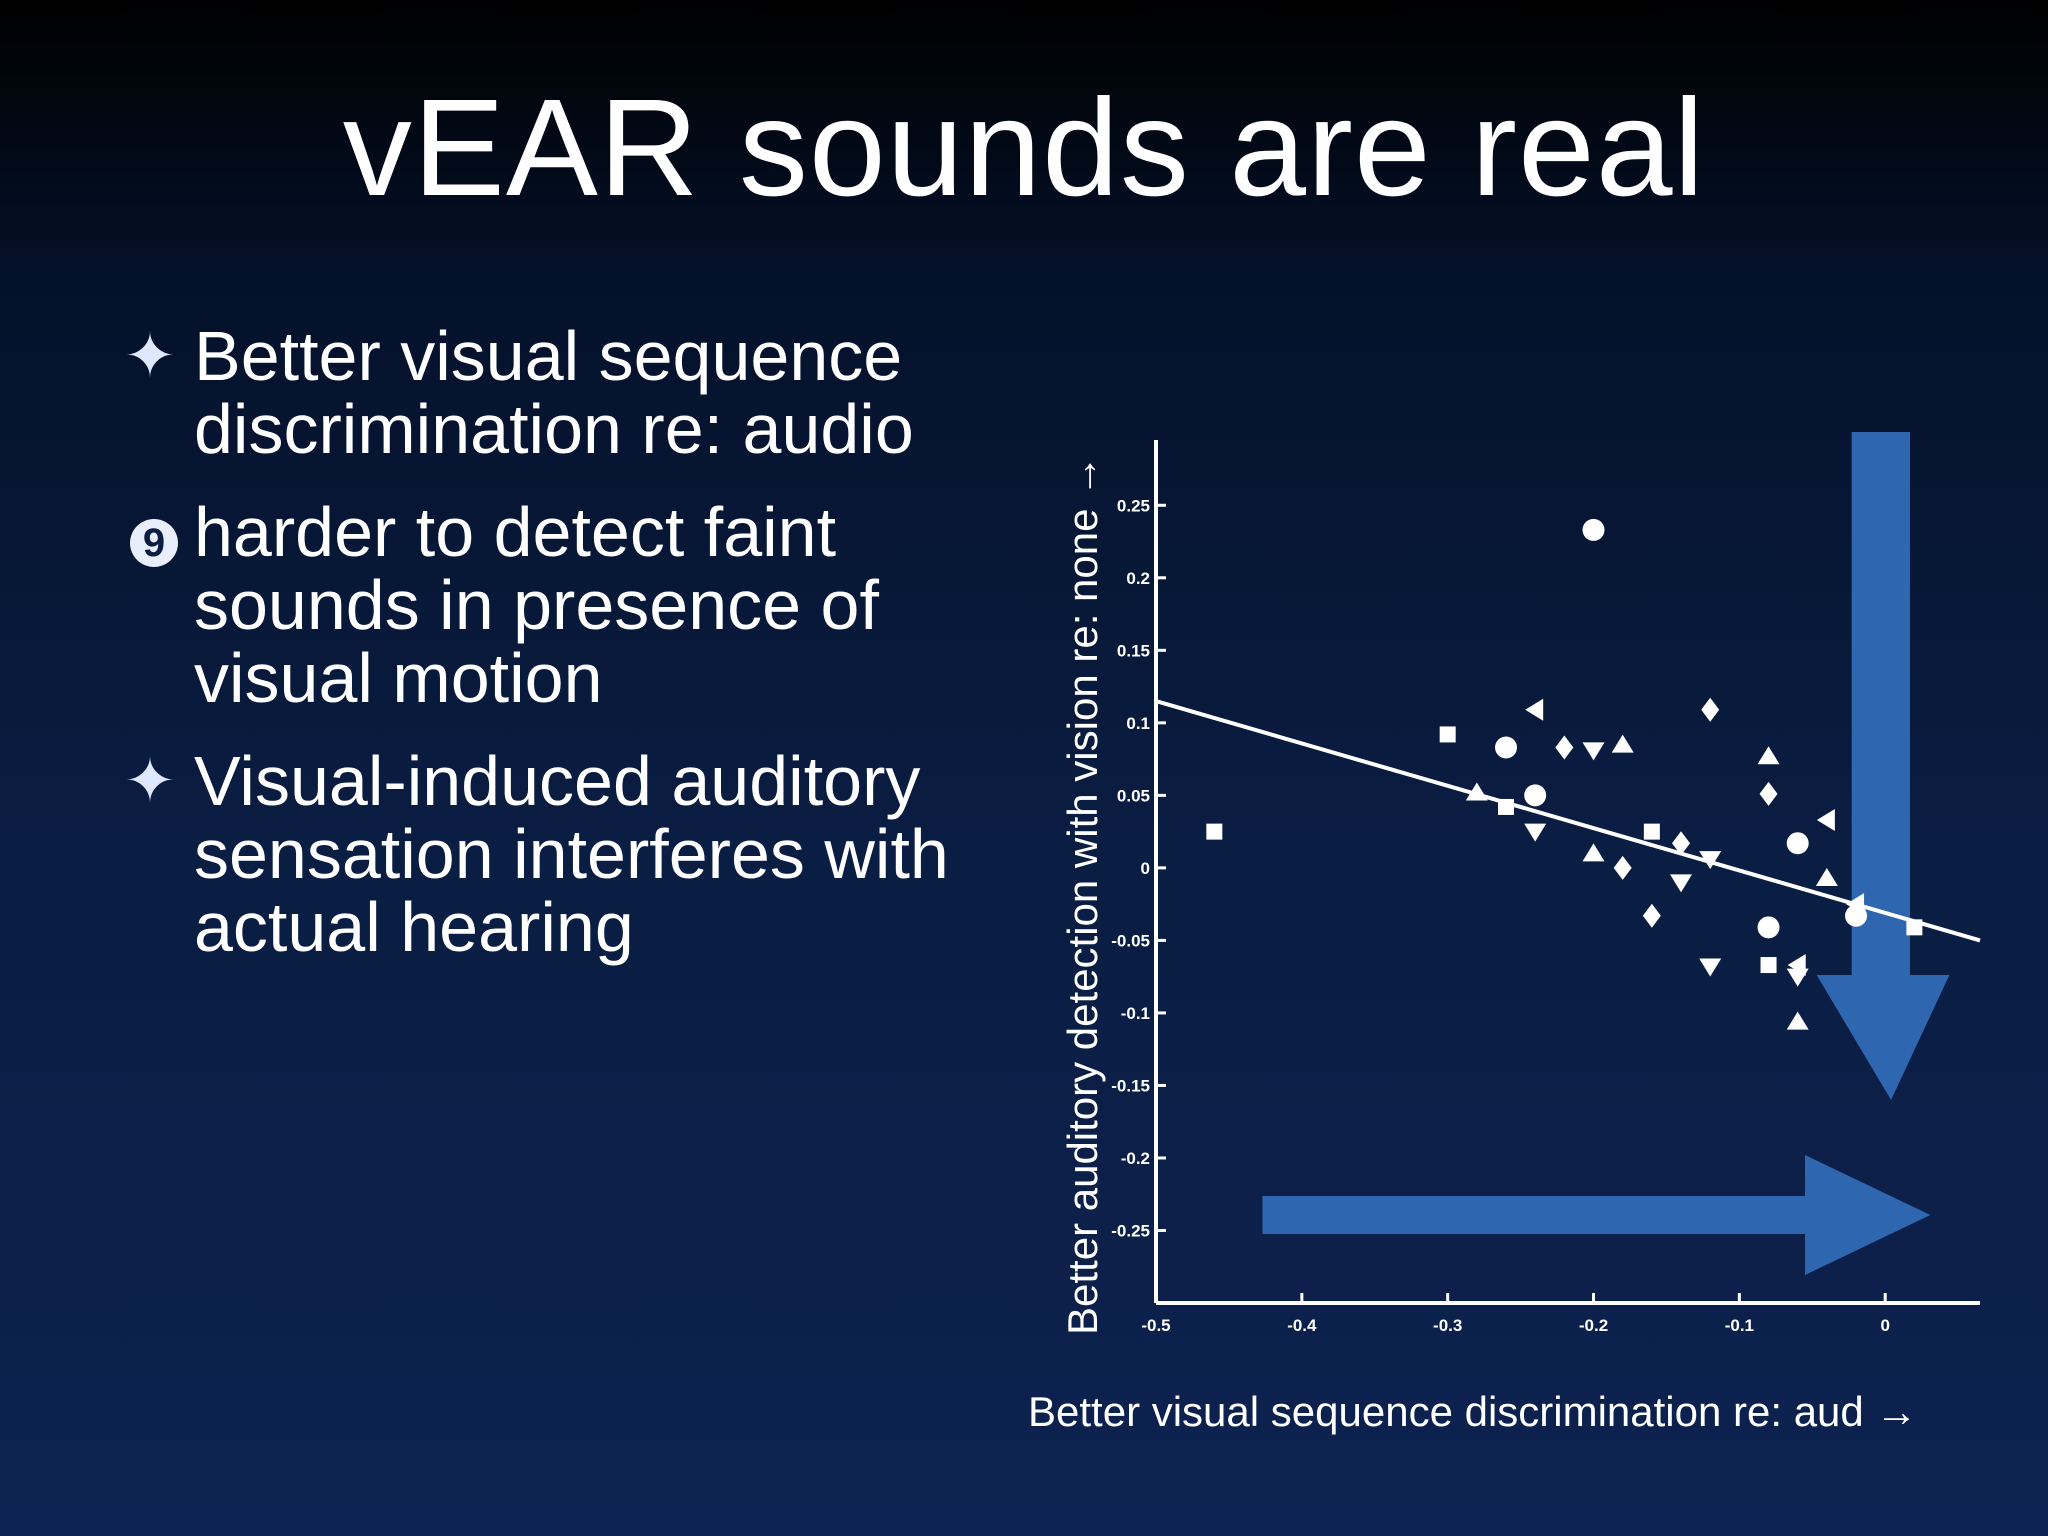 The width and height of the screenshot is (2048, 1536). Describe the element at coordinates (1133, 795) in the screenshot. I see `y-tick-label: 0.05` at that location.